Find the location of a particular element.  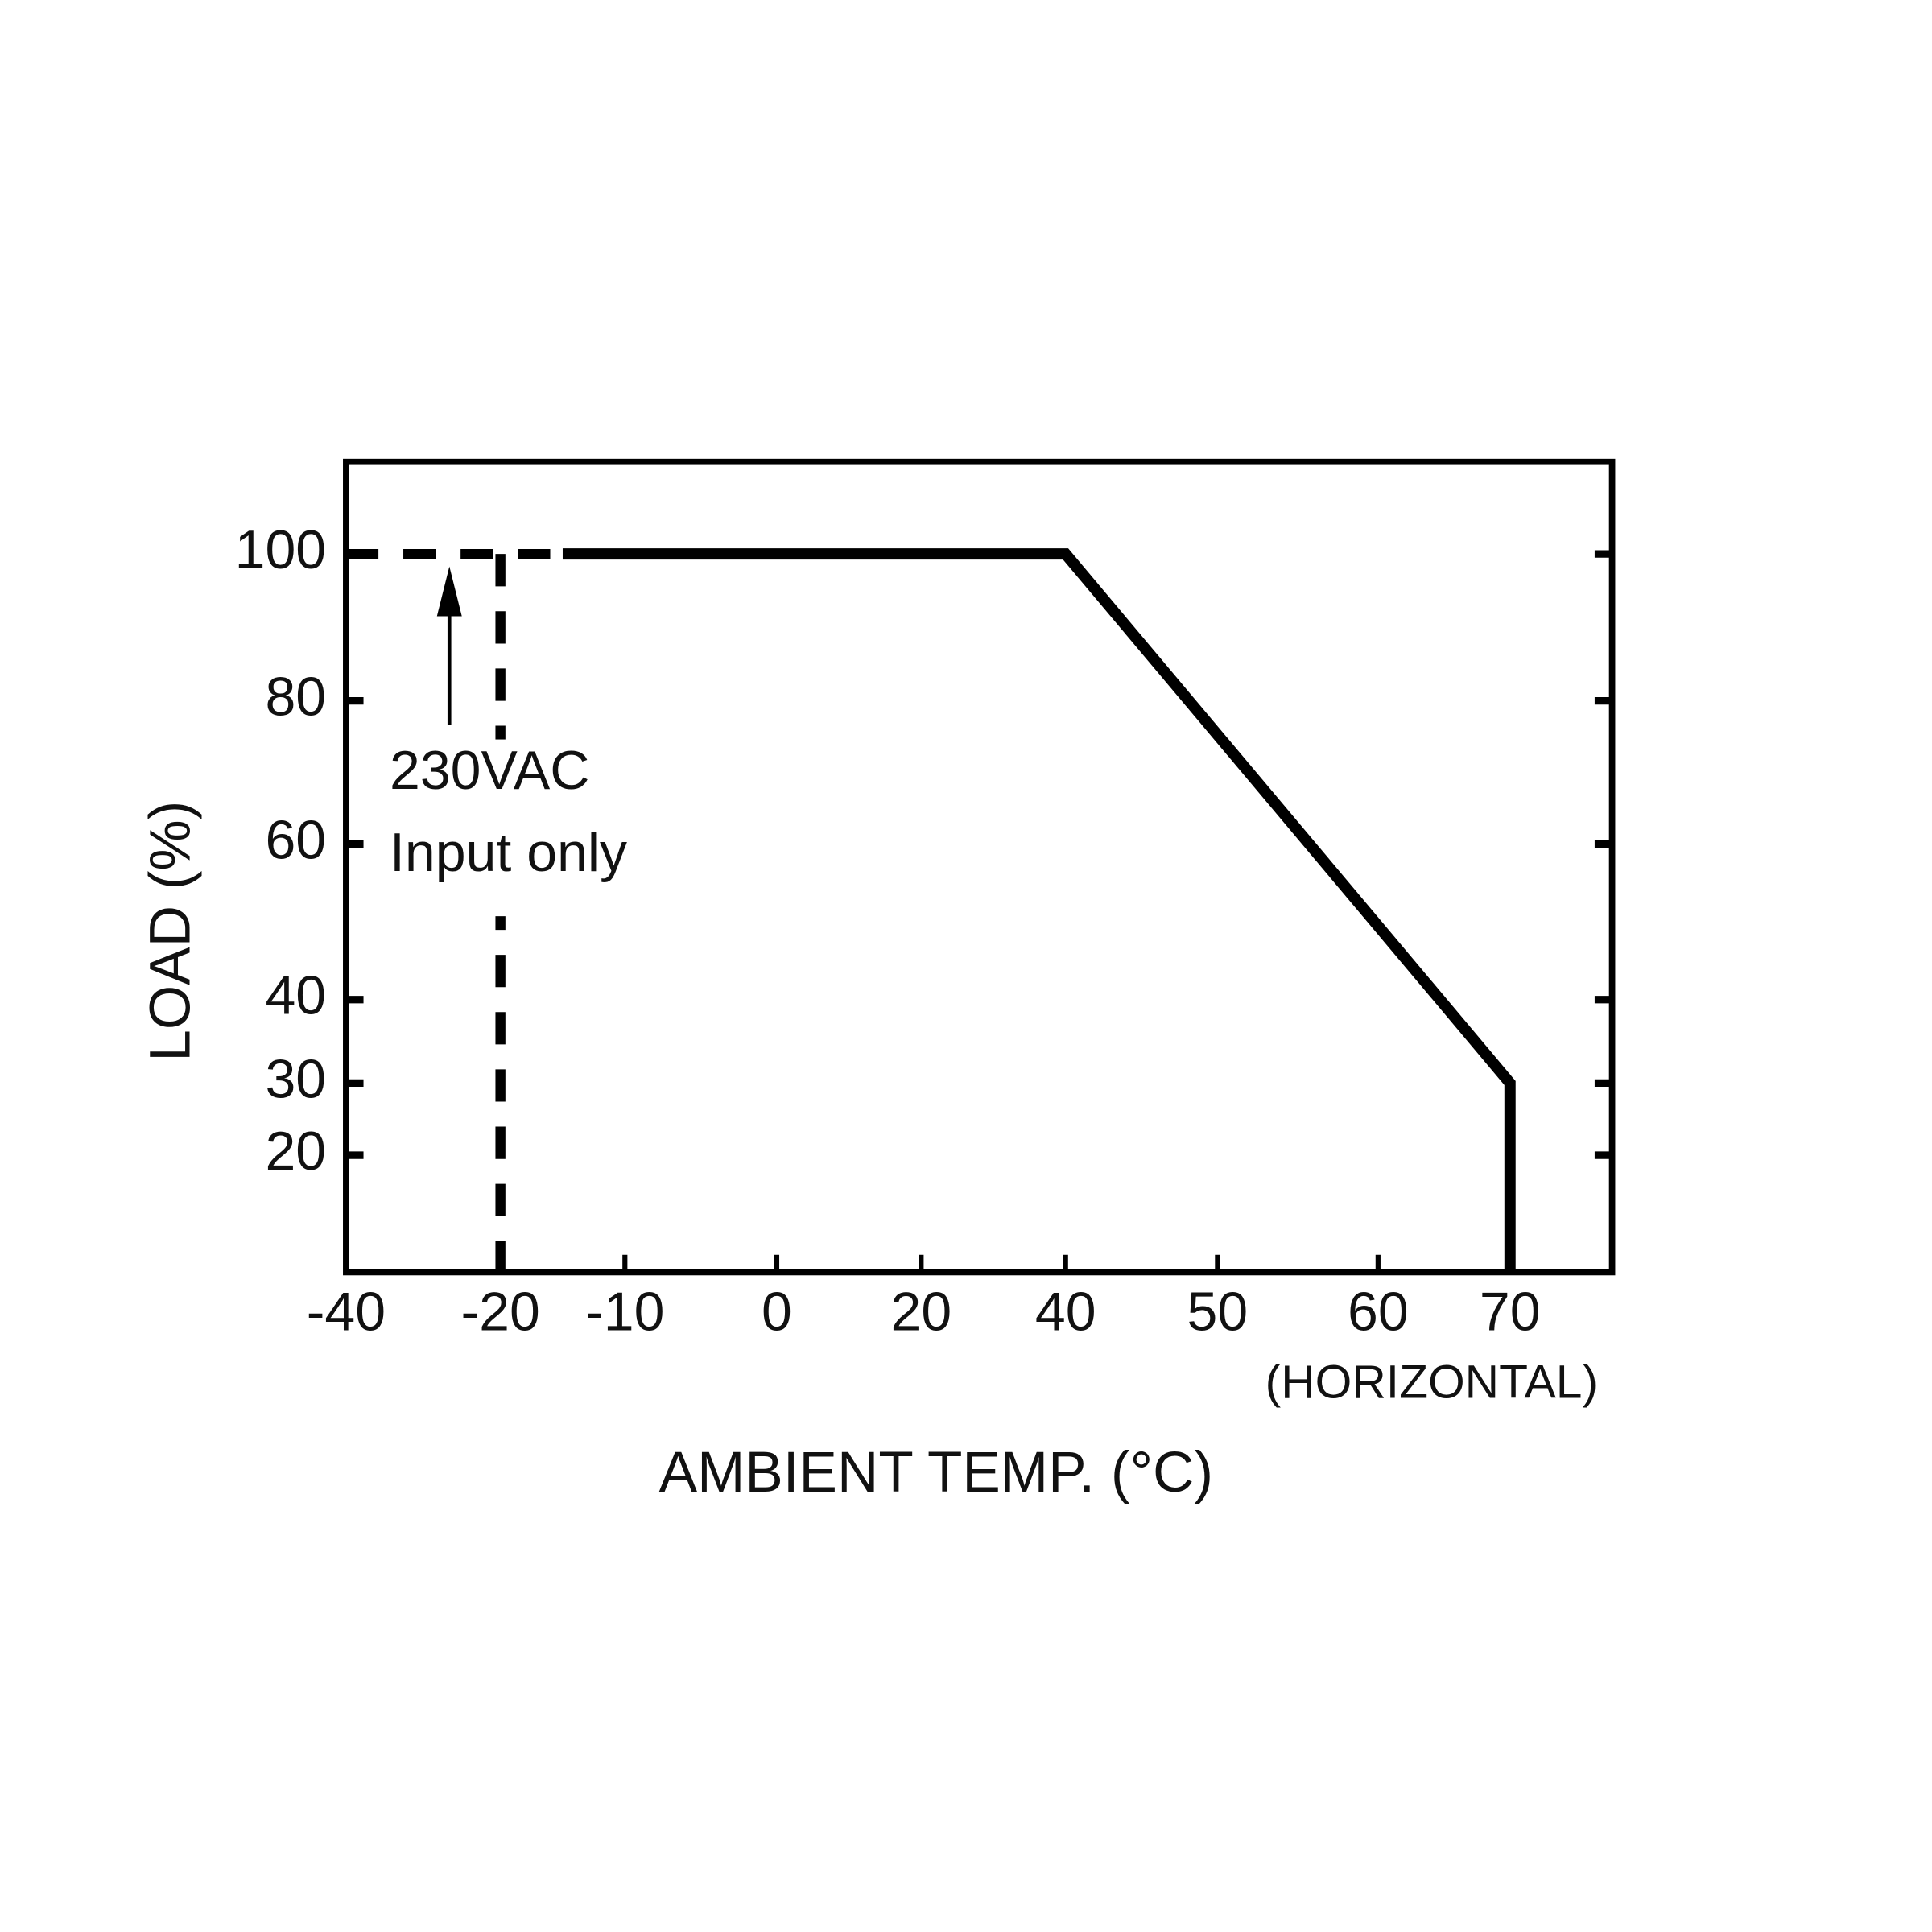

x-tick-label: 20 is located at coordinates (921, 1312).